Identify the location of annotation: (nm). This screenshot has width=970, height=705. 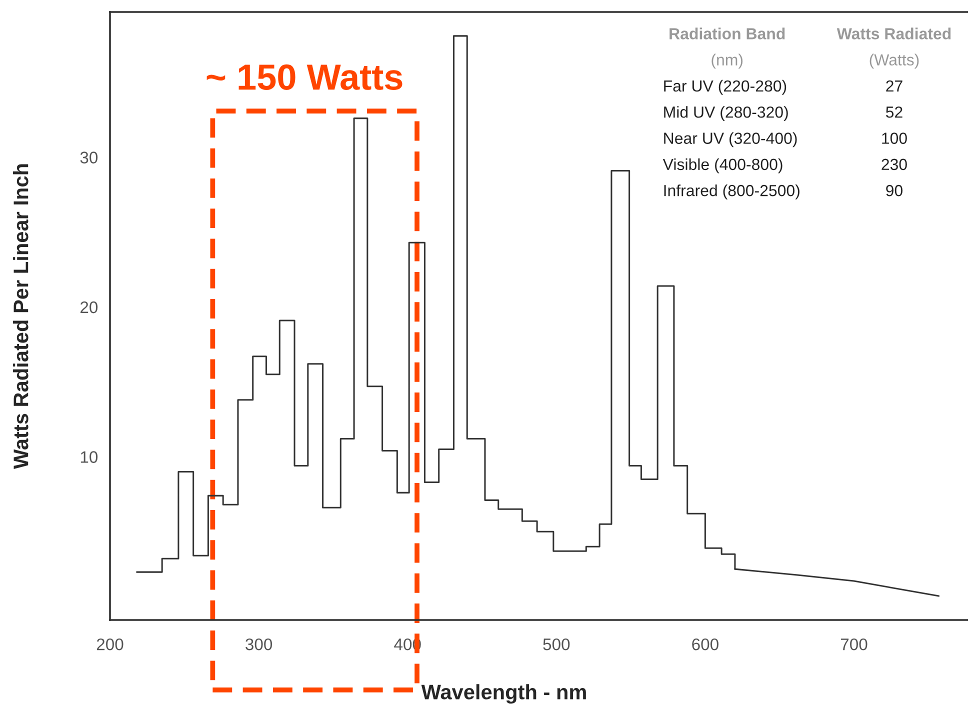
(727, 61).